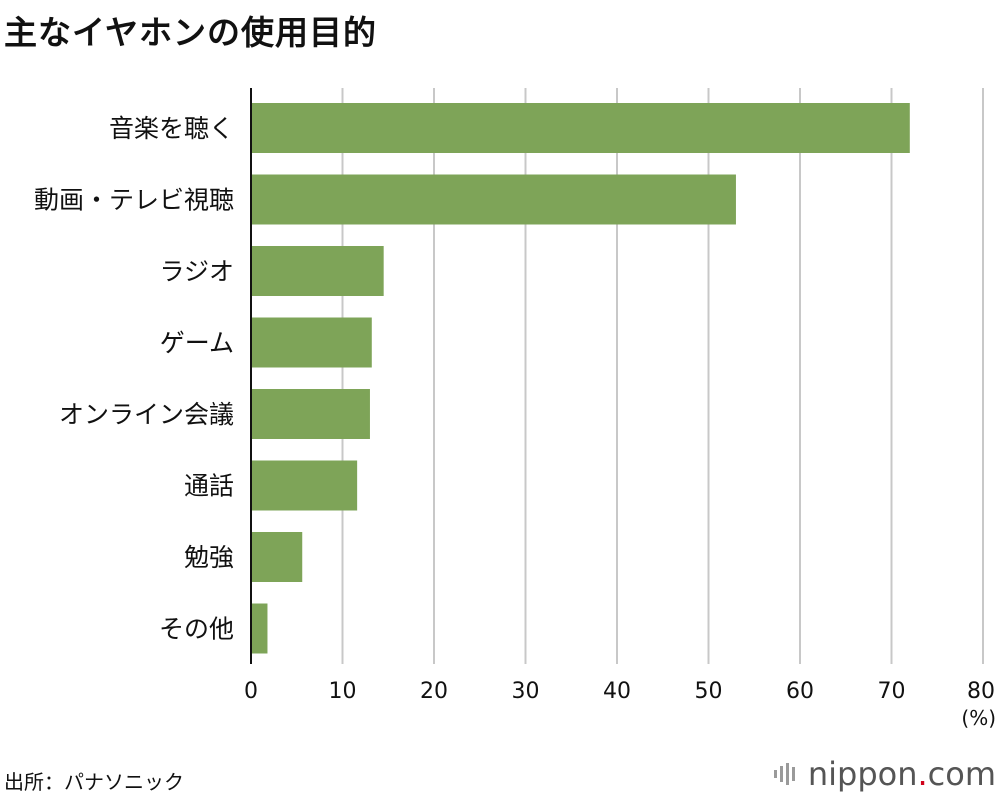 This screenshot has height=796, width=1000. Describe the element at coordinates (197, 343) in the screenshot. I see `category-label: ゲーム` at that location.